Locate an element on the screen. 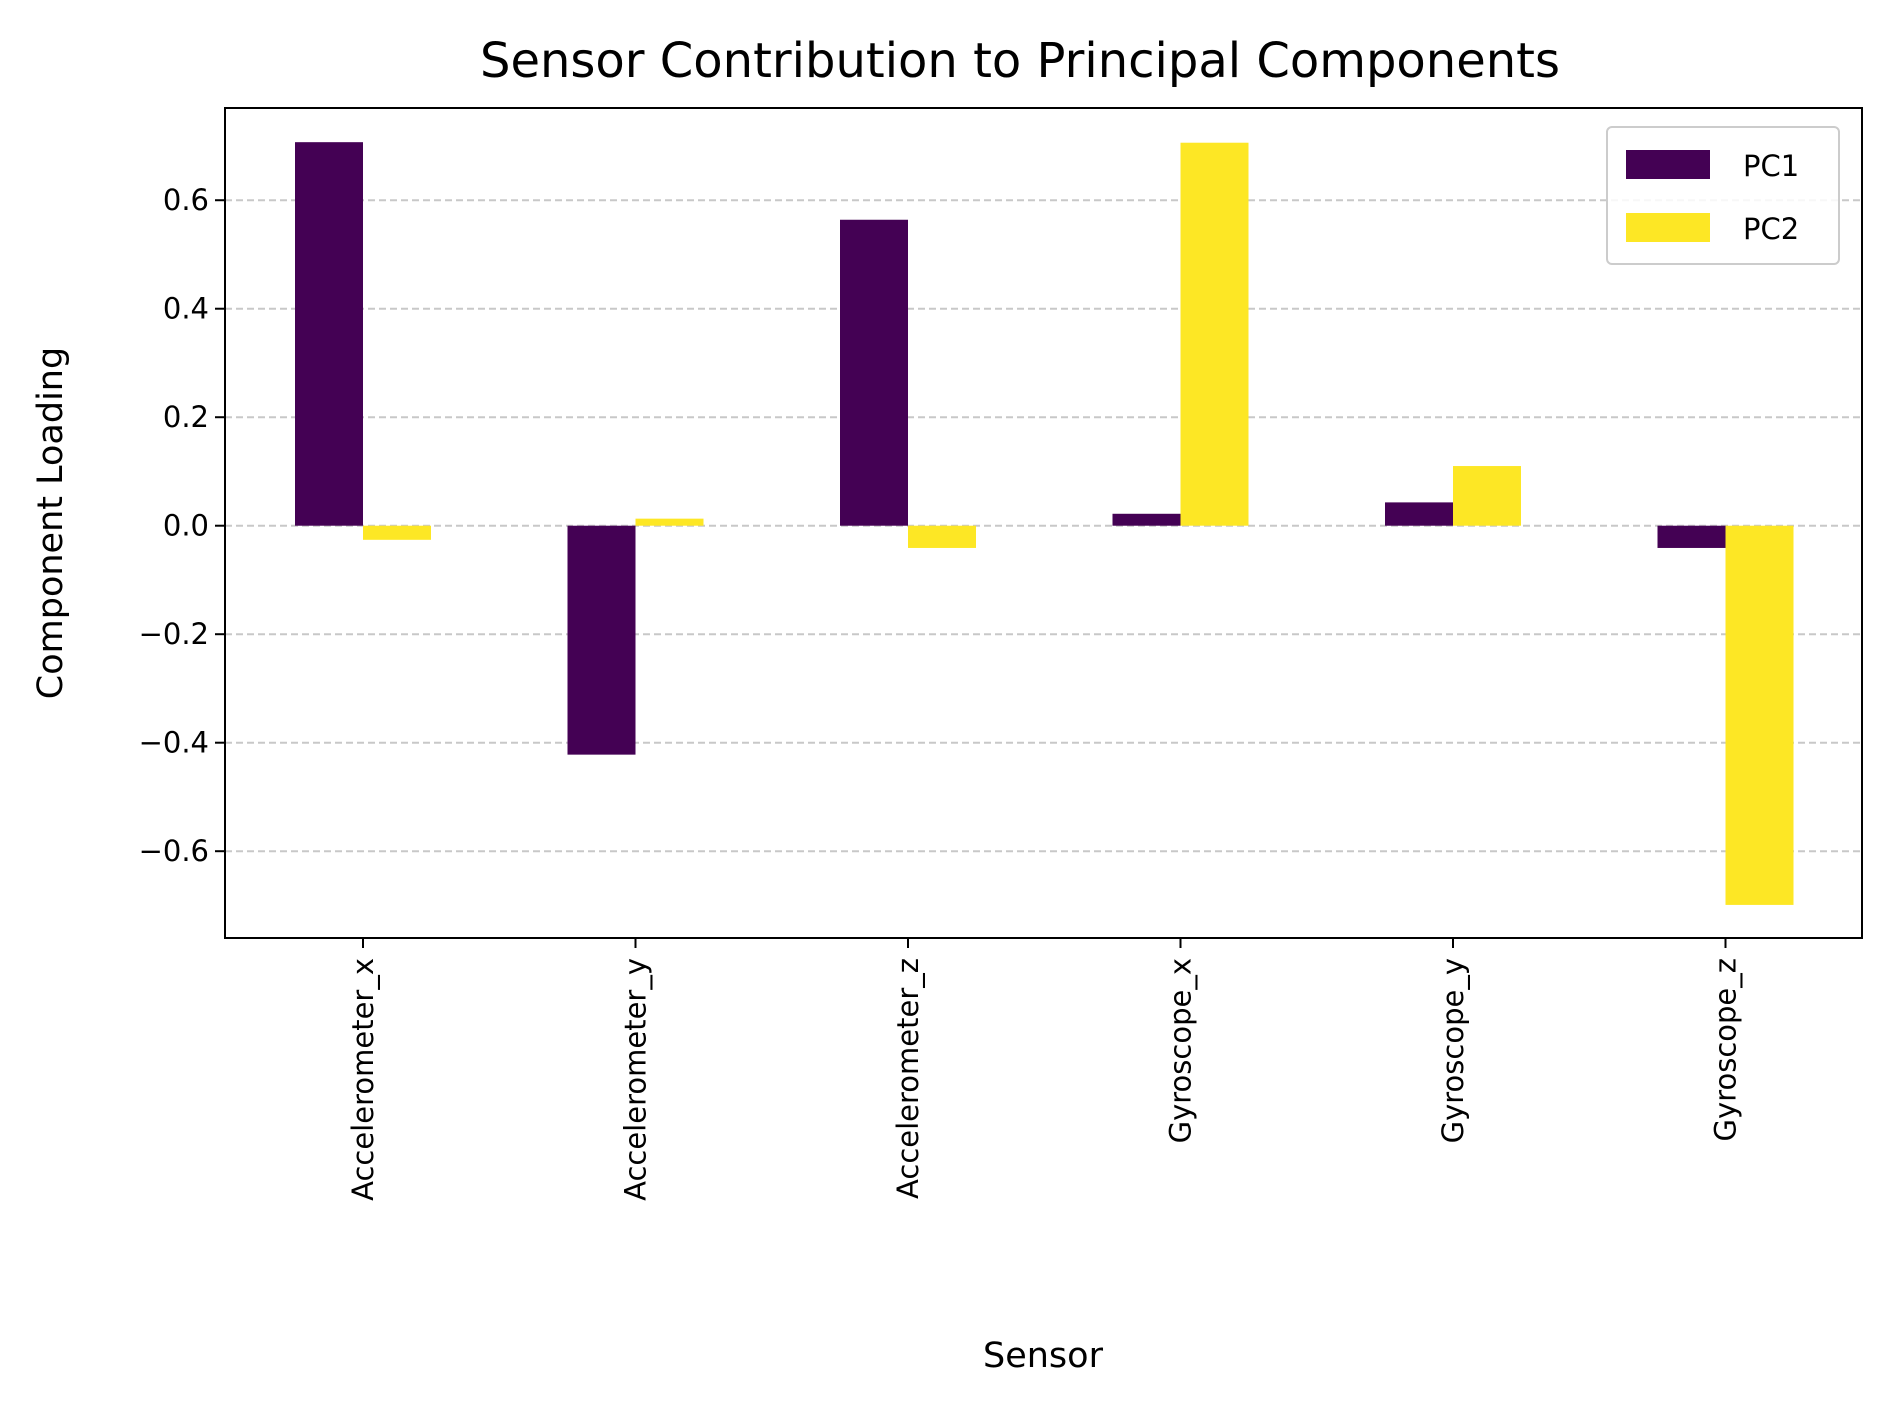 The width and height of the screenshot is (1884, 1407). y-tick-label: −0.4 is located at coordinates (174, 743).